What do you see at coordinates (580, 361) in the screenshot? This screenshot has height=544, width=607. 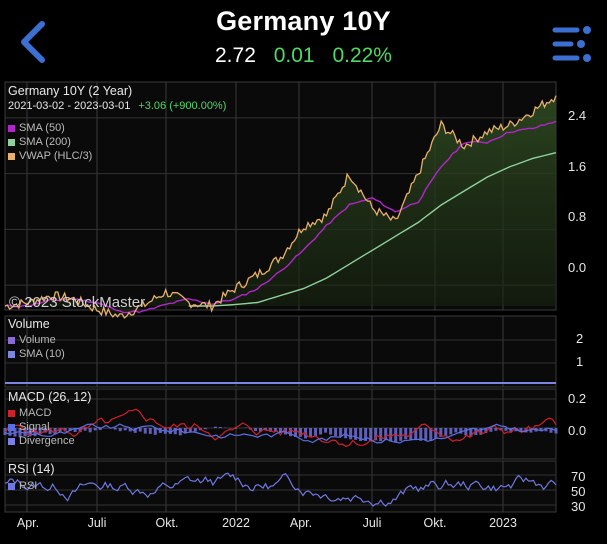 I see `y-tick-label: 1` at bounding box center [580, 361].